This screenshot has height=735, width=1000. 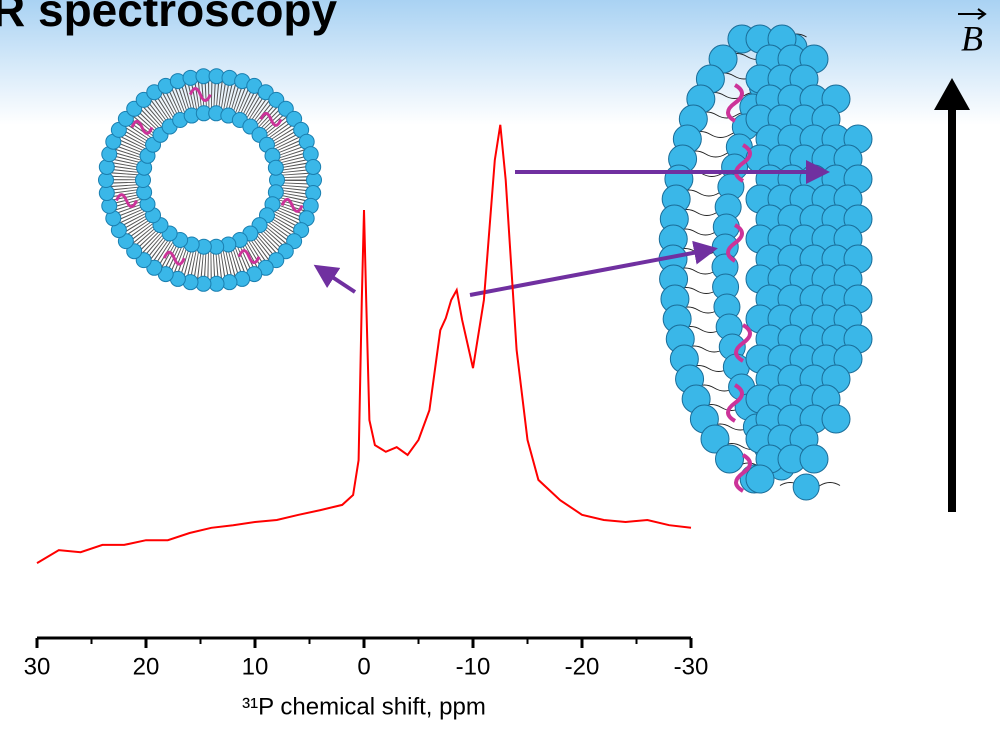 What do you see at coordinates (765, 262) in the screenshot?
I see `bicelle-illustration` at bounding box center [765, 262].